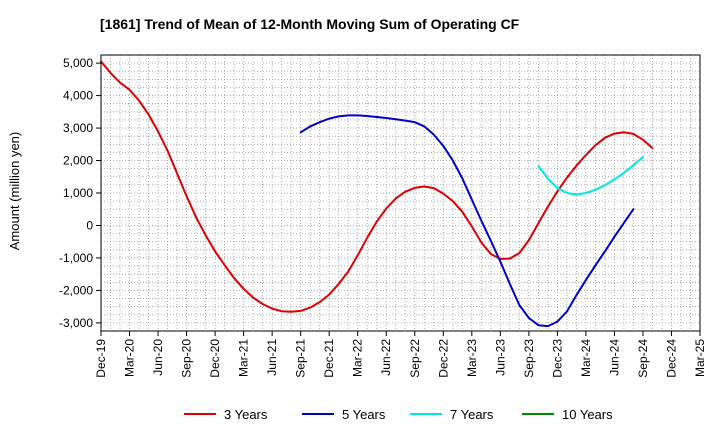 The height and width of the screenshot is (440, 720). What do you see at coordinates (187, 358) in the screenshot?
I see `x-tick-label: Sep-20` at bounding box center [187, 358].